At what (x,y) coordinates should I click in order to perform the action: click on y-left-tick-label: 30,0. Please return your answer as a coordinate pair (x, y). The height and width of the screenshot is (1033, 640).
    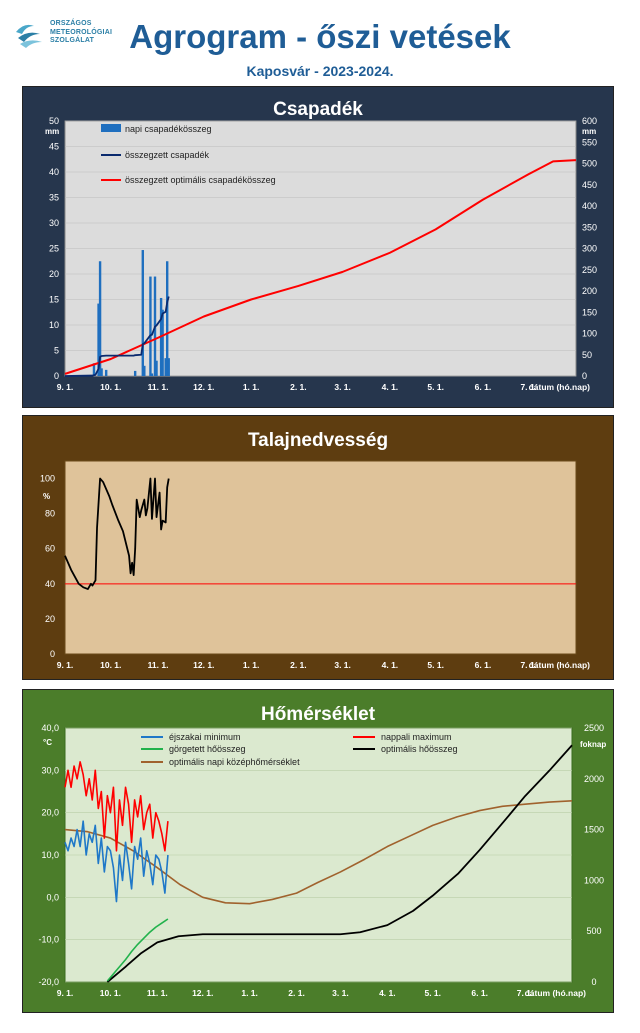
    Looking at the image, I should click on (50, 770).